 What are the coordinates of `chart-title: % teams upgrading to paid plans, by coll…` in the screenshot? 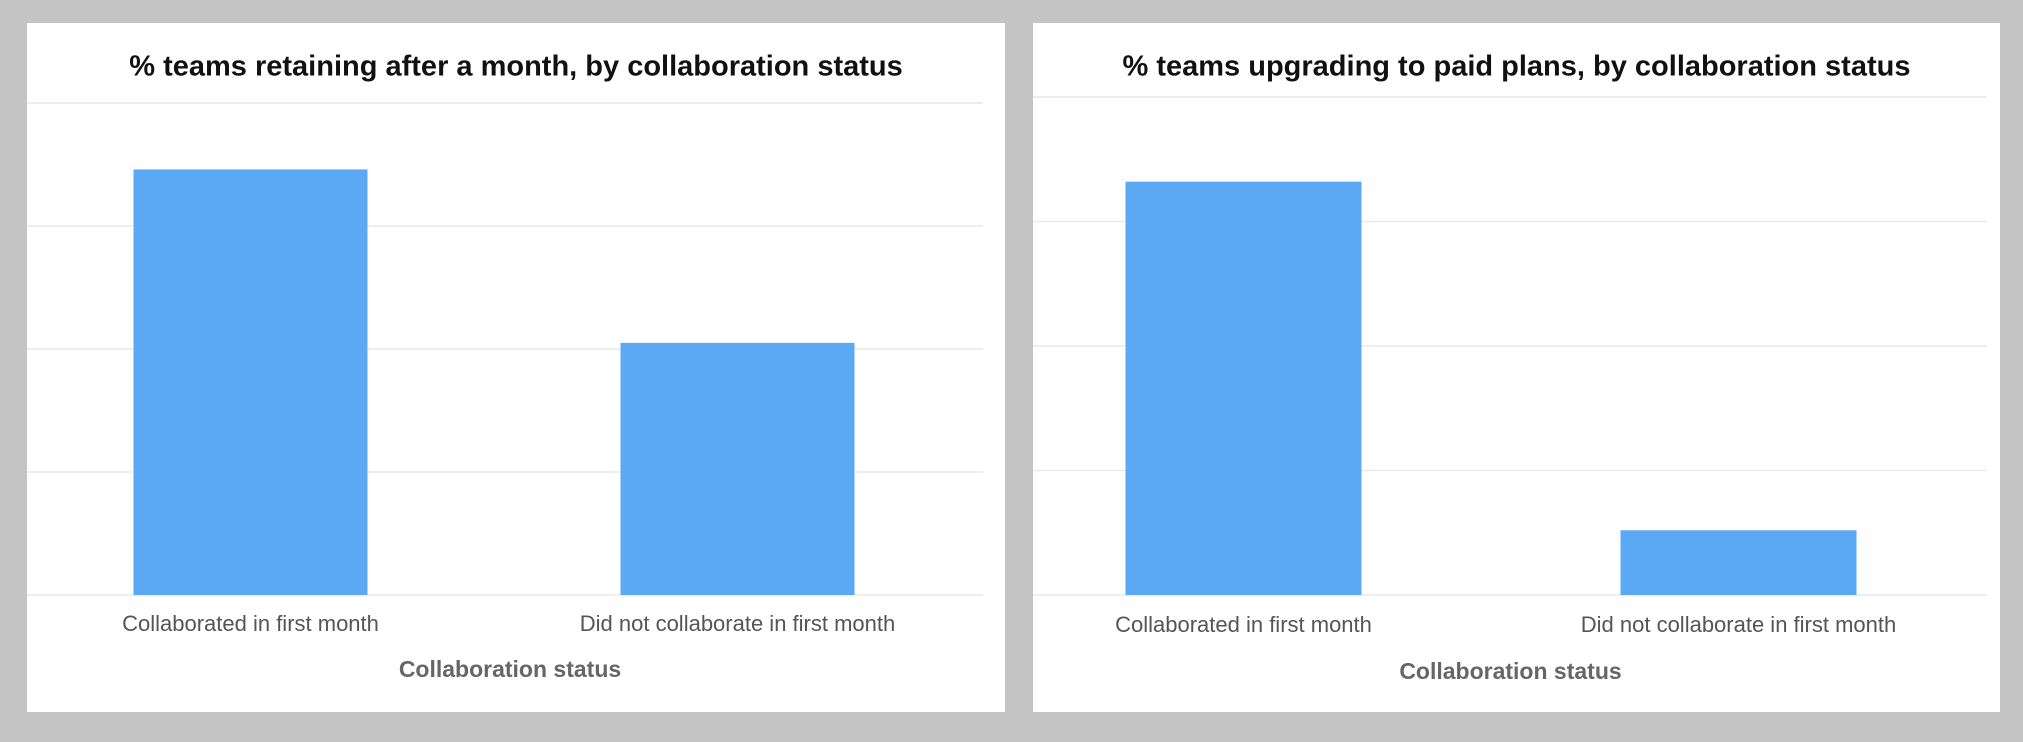 It's located at (1517, 67).